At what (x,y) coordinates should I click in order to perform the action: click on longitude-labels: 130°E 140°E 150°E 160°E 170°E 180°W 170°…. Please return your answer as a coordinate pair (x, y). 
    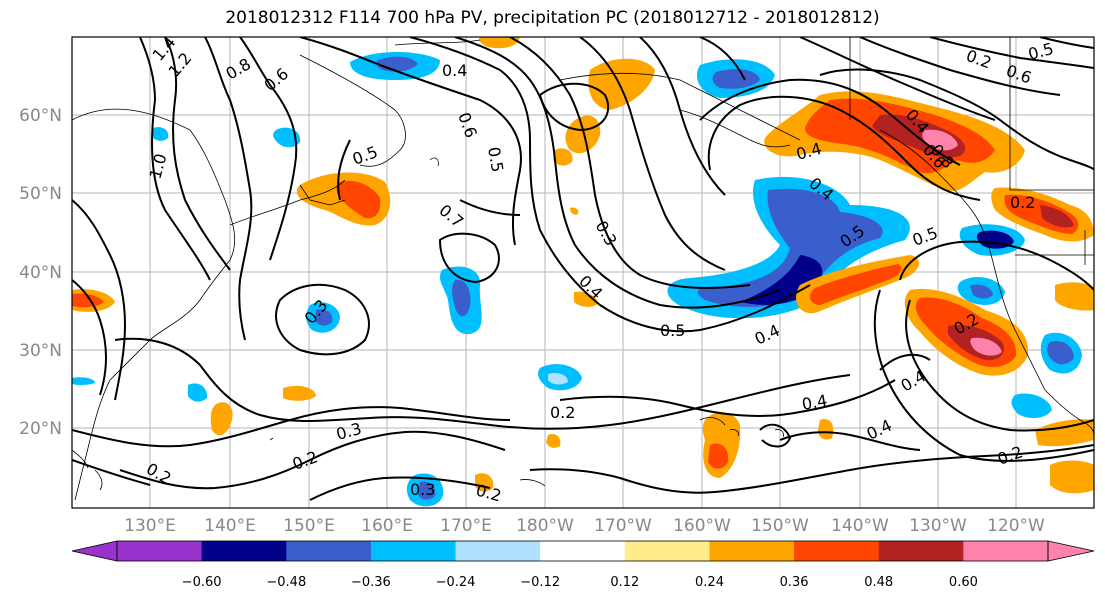
    Looking at the image, I should click on (584, 526).